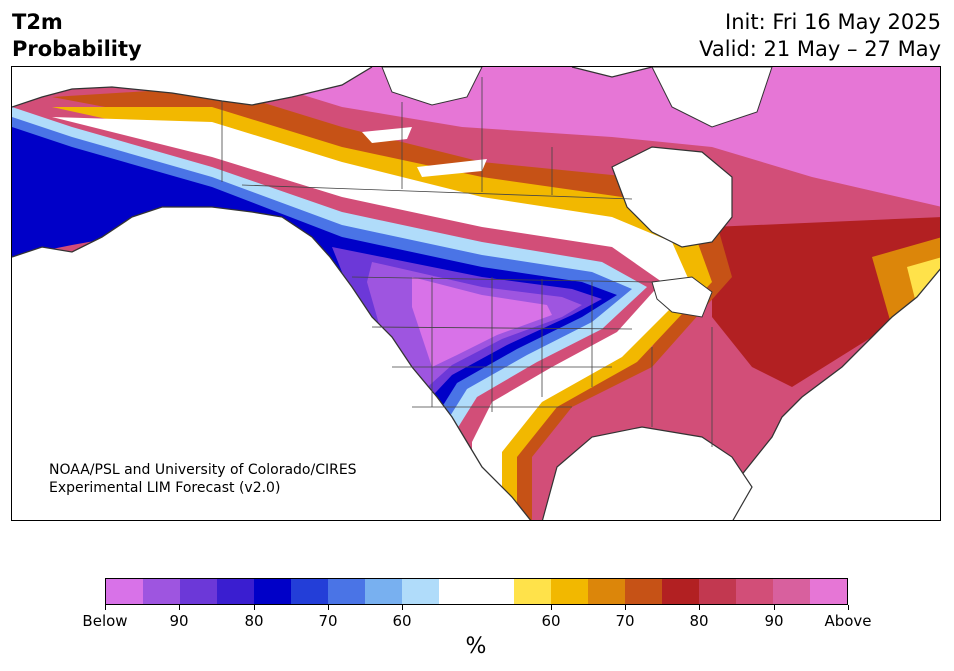 This screenshot has width=954, height=671. Describe the element at coordinates (672, 197) in the screenshot. I see `hudson-bay` at that location.